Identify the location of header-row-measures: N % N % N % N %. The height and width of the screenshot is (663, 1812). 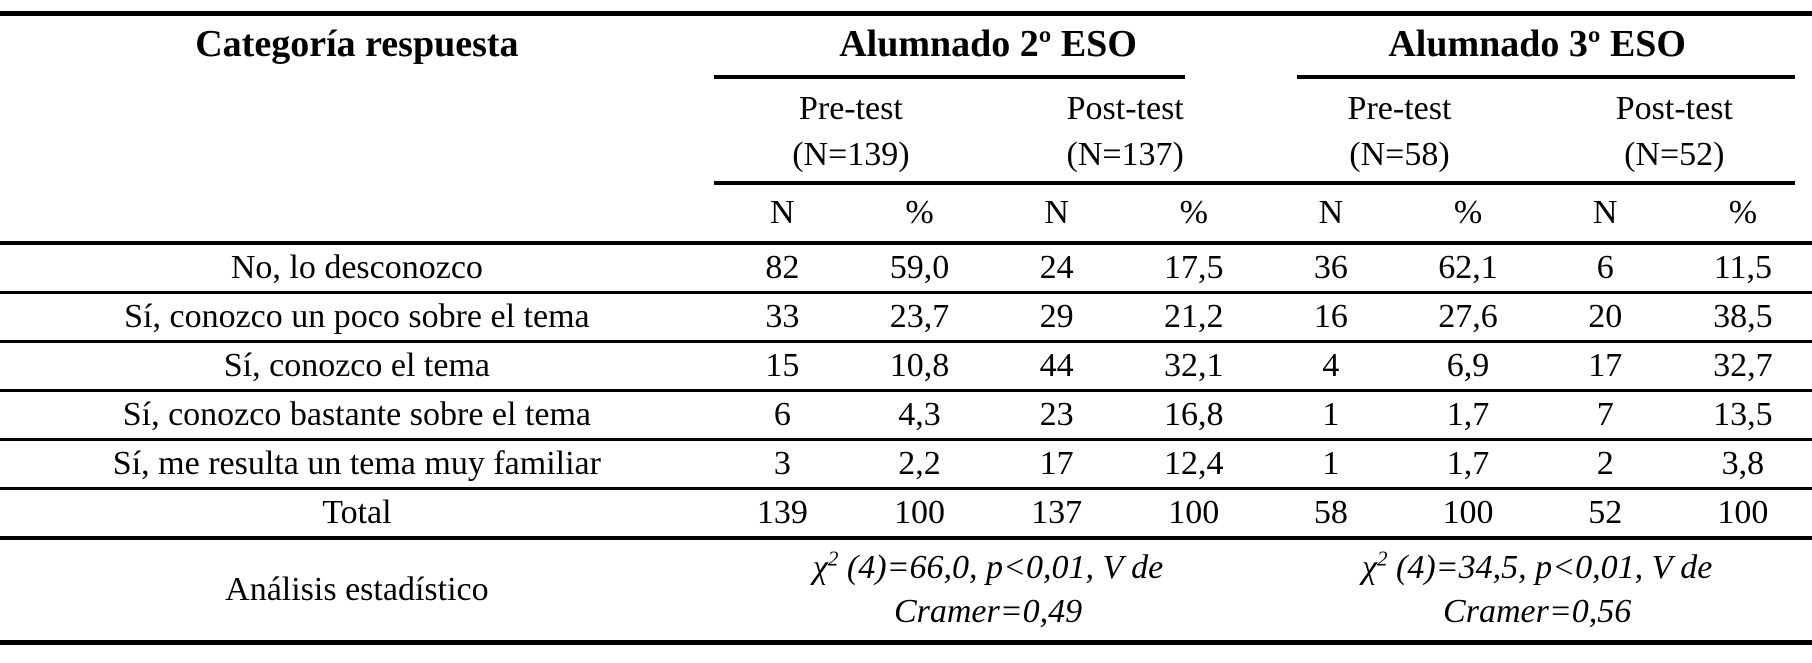
(906, 215).